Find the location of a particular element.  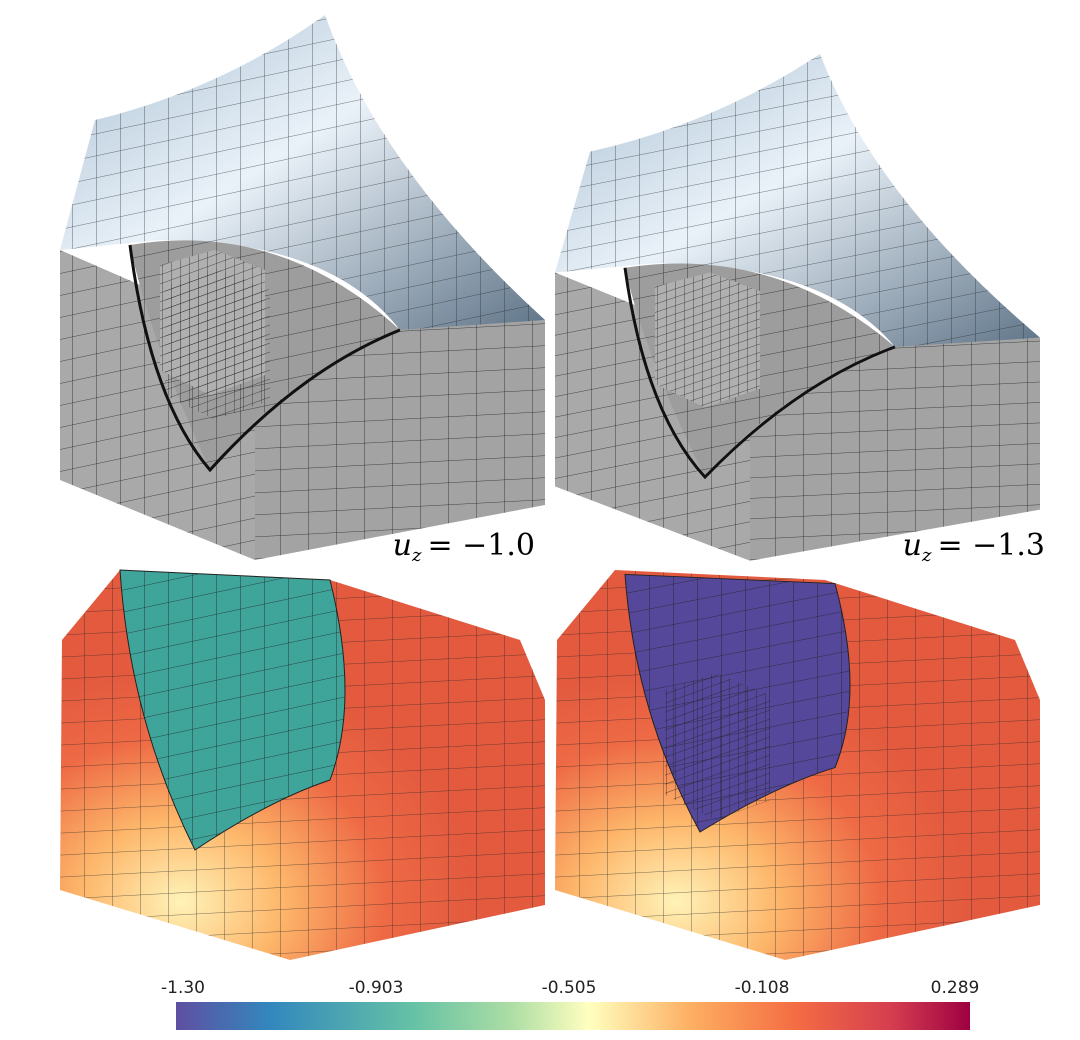

panel-label: uz = −1.3 is located at coordinates (974, 547).